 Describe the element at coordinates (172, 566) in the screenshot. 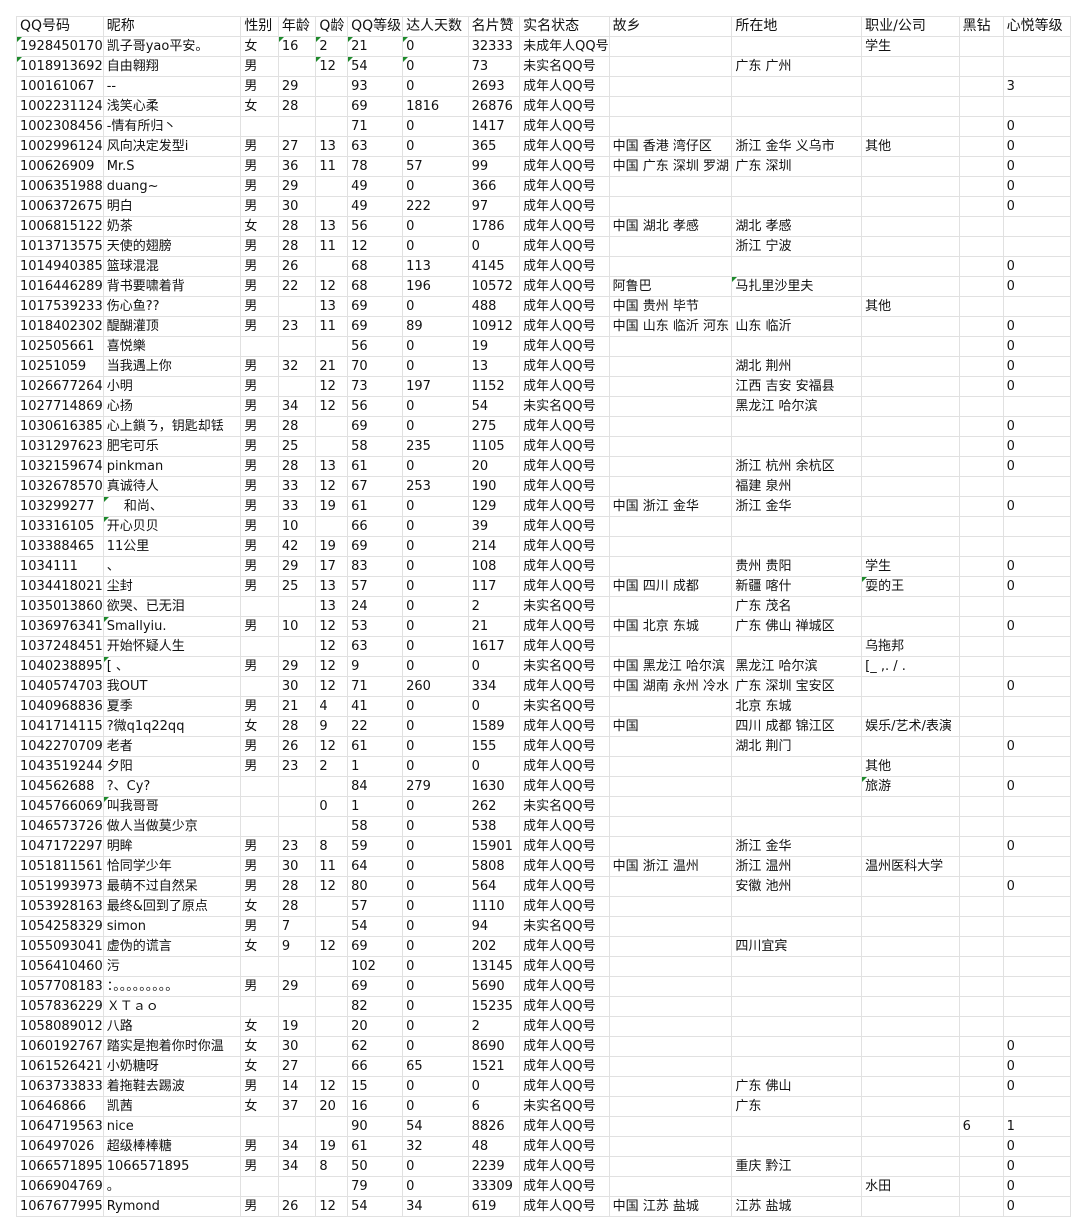

I see `cell-nickname: 、` at that location.